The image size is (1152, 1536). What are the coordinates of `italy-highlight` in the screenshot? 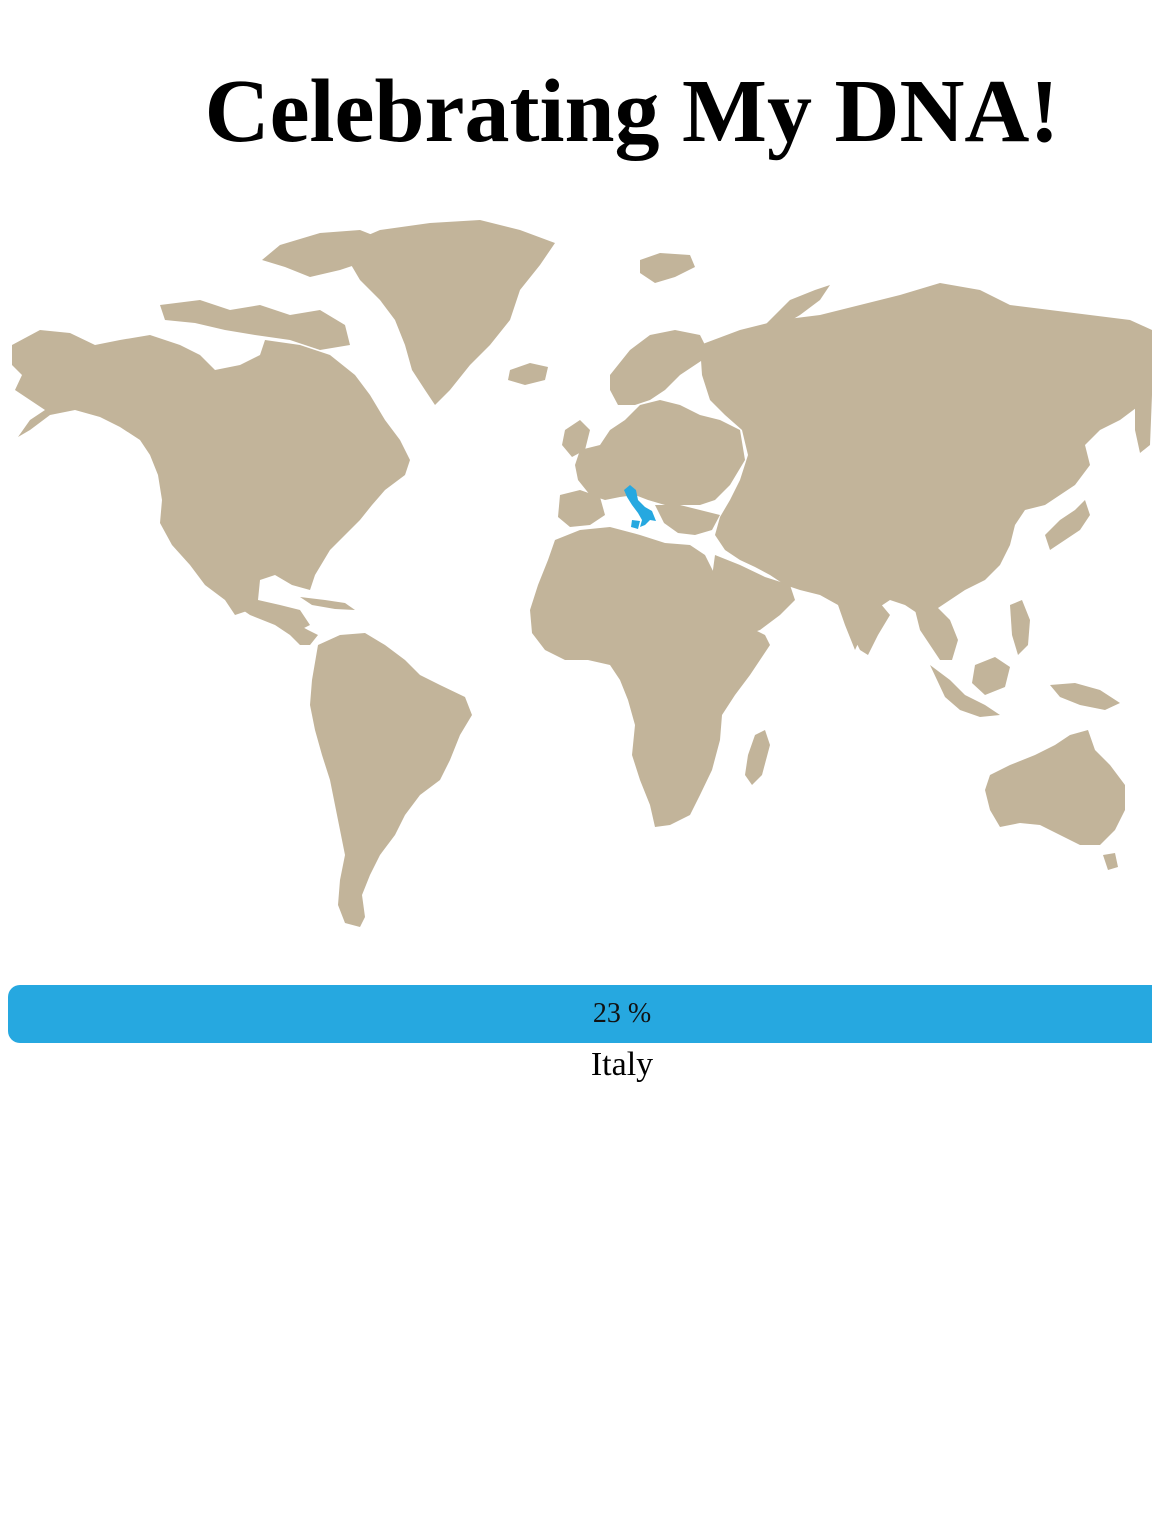 It's located at (640, 507).